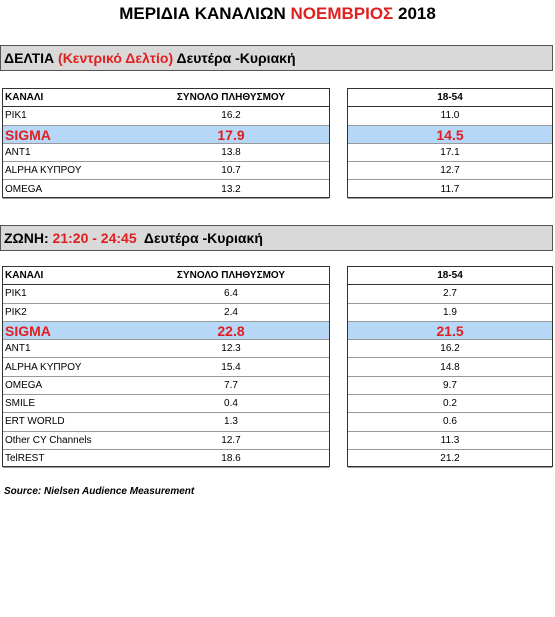 This screenshot has width=555, height=617. Describe the element at coordinates (26, 238) in the screenshot. I see `section-header-part: ΖΩΝΗ:` at that location.